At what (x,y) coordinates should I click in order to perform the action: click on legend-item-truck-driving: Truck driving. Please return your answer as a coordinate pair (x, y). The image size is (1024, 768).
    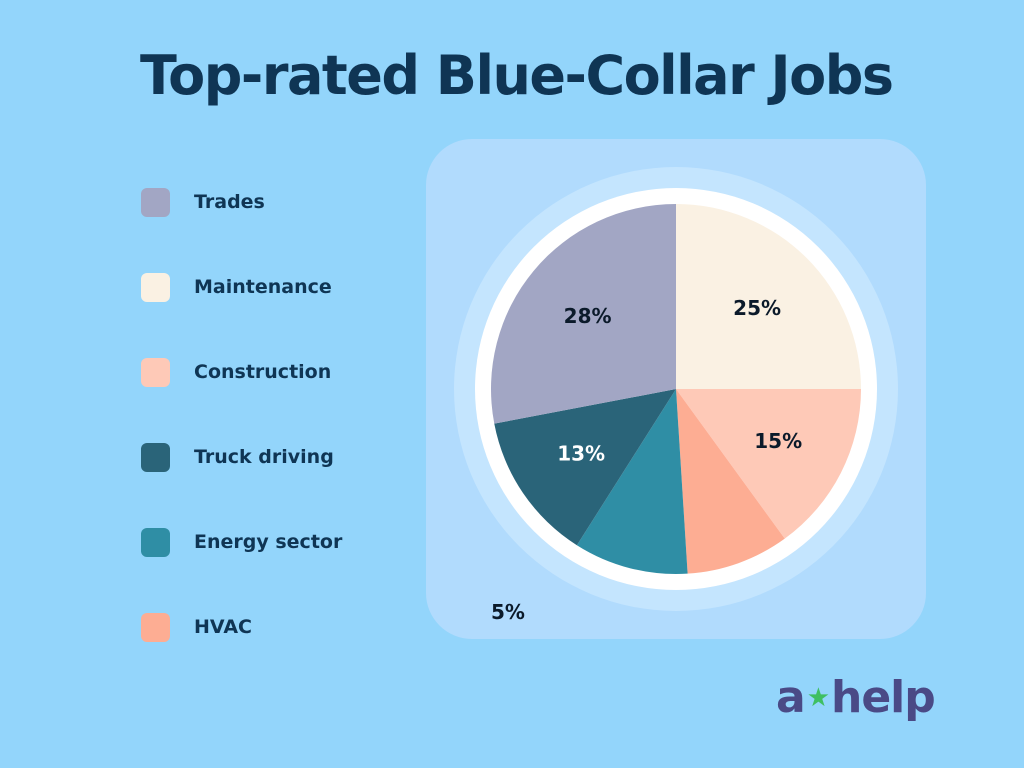
    Looking at the image, I should click on (271, 458).